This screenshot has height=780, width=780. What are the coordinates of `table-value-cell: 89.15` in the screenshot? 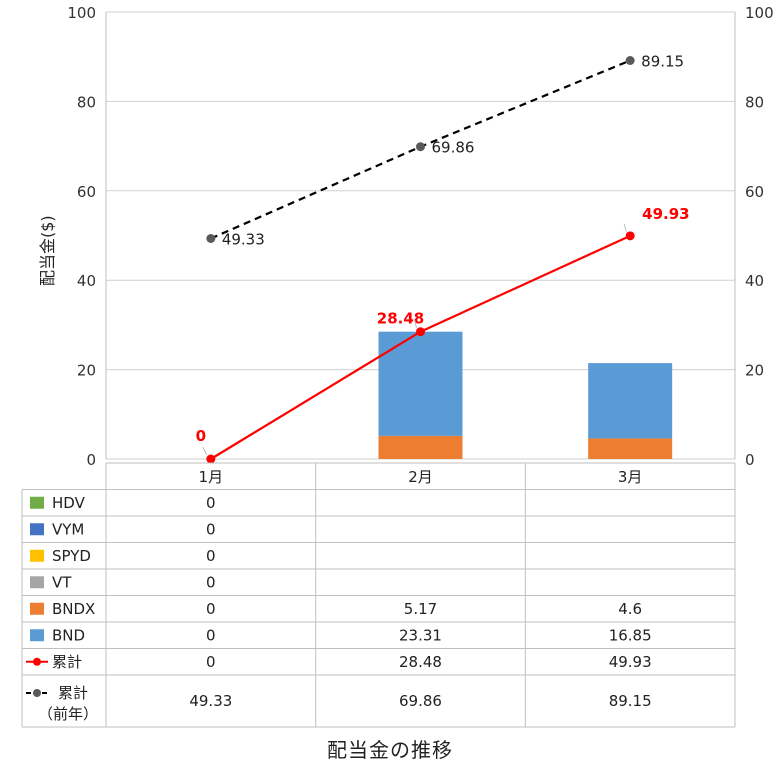 It's located at (630, 701).